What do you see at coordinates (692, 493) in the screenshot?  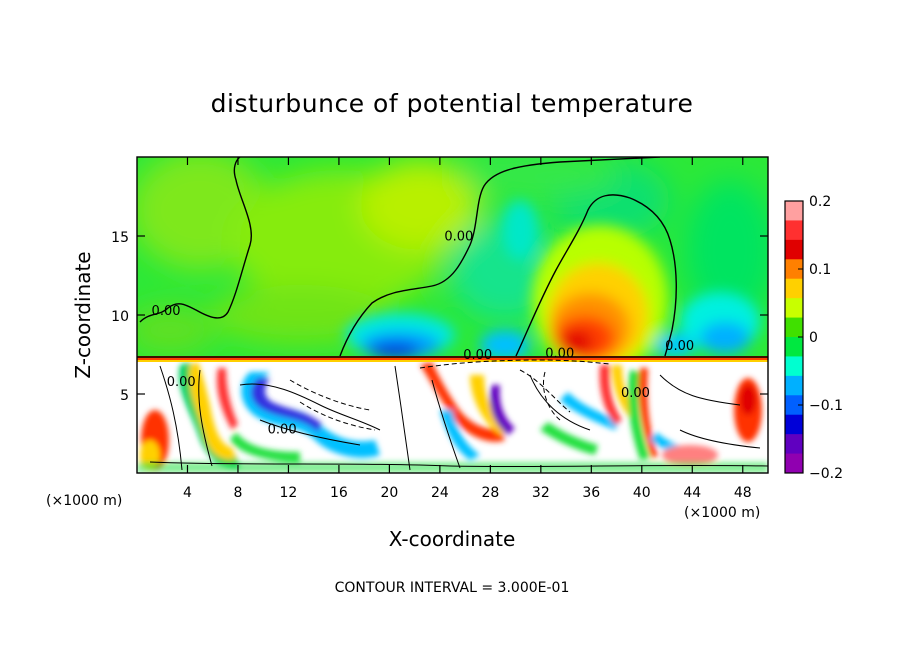 I see `x-tick-label: 44` at bounding box center [692, 493].